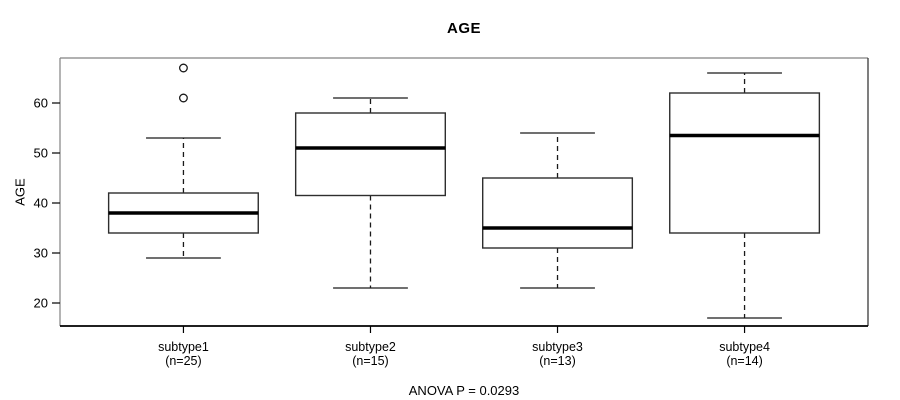  I want to click on iqr-box-subtype3, so click(558, 213).